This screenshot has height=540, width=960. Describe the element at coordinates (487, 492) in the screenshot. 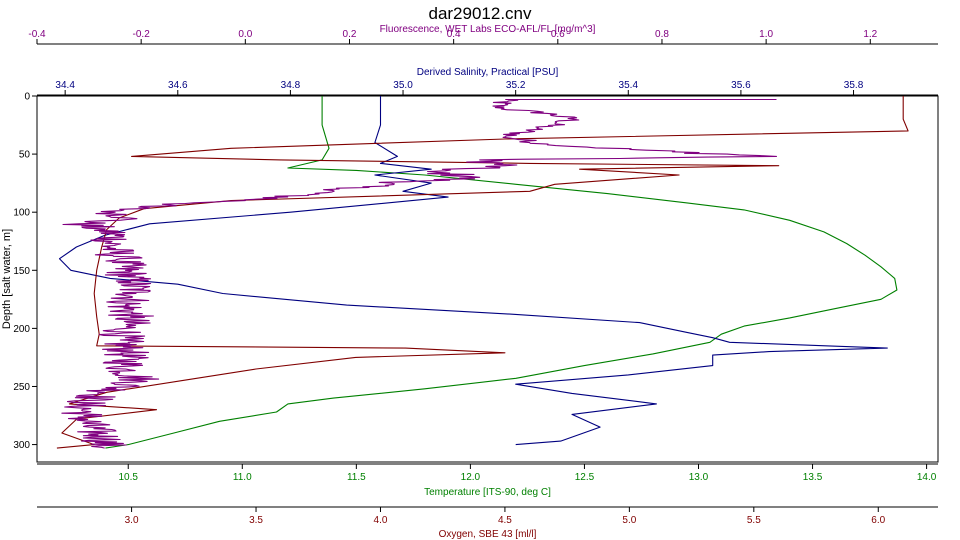

I see `temp-axis-label: Temperature [ITS-90, deg C]` at that location.